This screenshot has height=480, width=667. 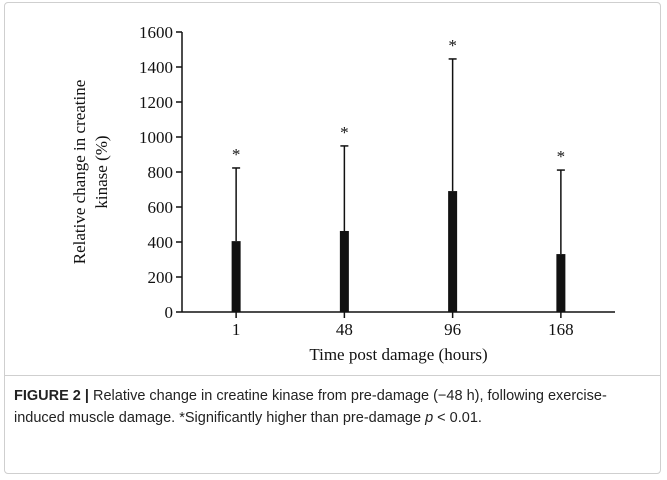 I want to click on y-tick-label: 600, so click(x=161, y=207).